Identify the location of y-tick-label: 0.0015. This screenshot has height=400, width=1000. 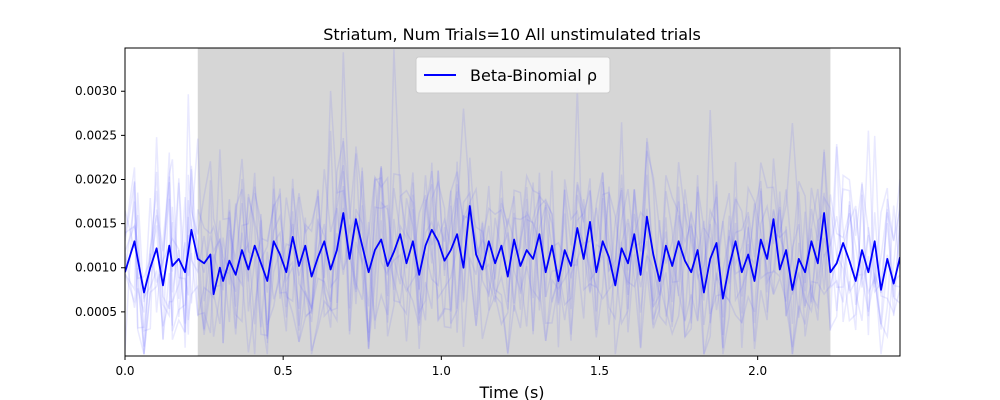
(96, 224).